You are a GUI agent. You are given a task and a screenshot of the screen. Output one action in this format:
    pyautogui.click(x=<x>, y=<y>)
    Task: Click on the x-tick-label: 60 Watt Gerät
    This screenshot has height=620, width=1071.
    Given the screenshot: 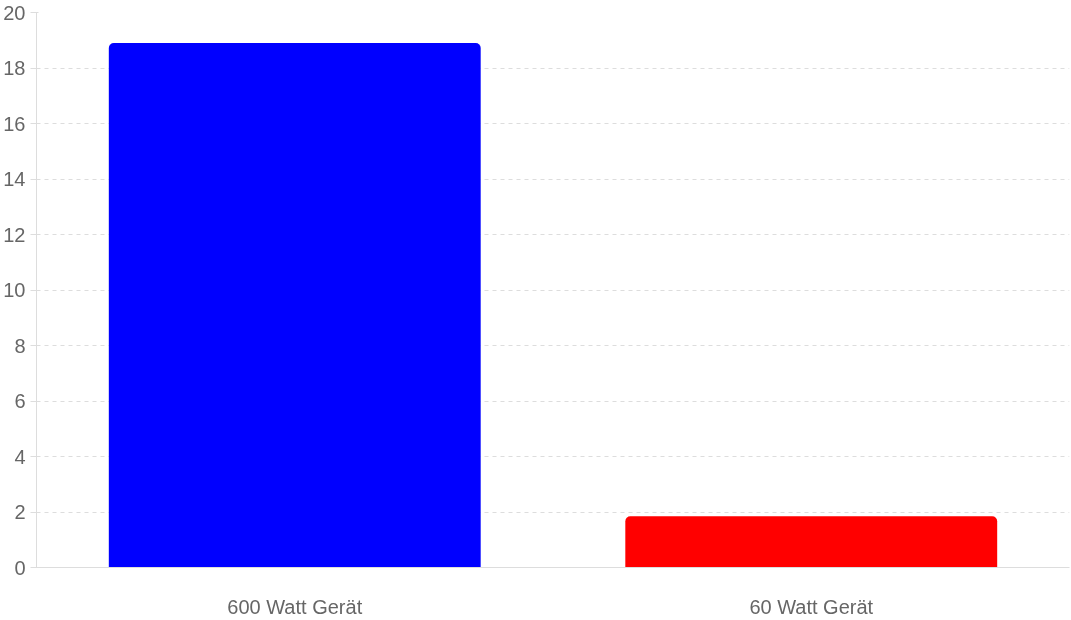 What is the action you would take?
    pyautogui.click(x=811, y=606)
    